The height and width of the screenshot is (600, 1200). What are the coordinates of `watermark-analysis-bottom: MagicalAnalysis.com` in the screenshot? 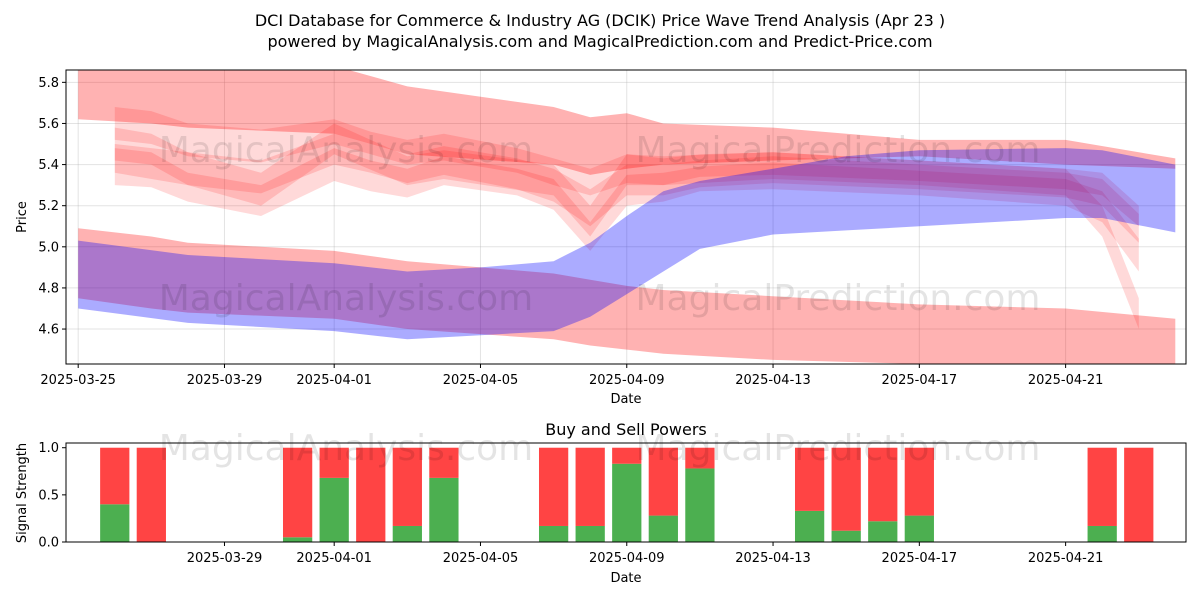 It's located at (346, 448).